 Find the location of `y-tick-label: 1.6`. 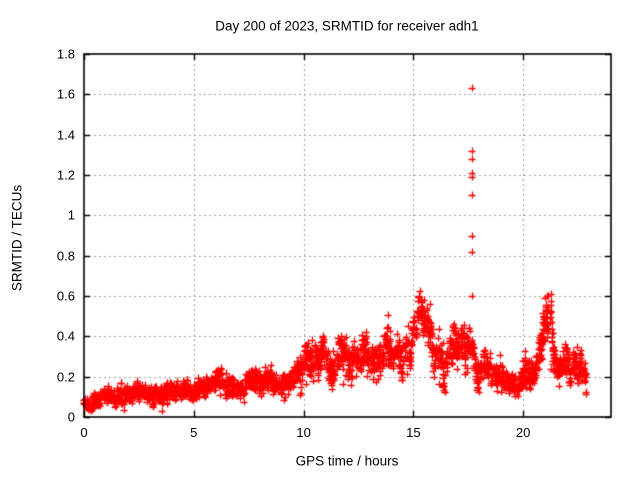

y-tick-label: 1.6 is located at coordinates (65, 94).